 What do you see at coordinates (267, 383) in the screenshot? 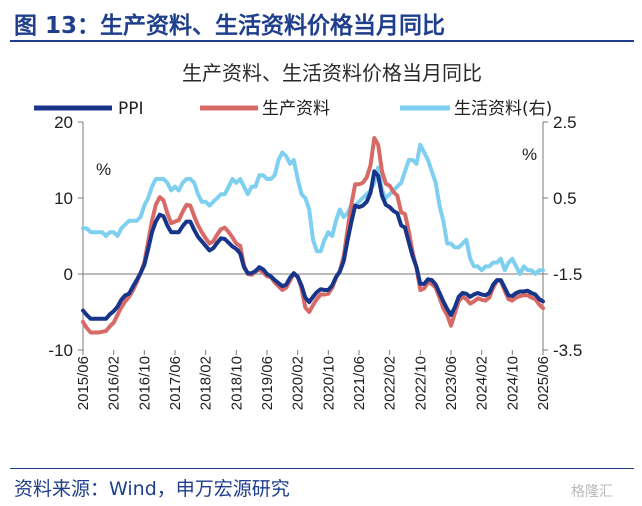
I see `x-tick-label: 2019/06` at bounding box center [267, 383].